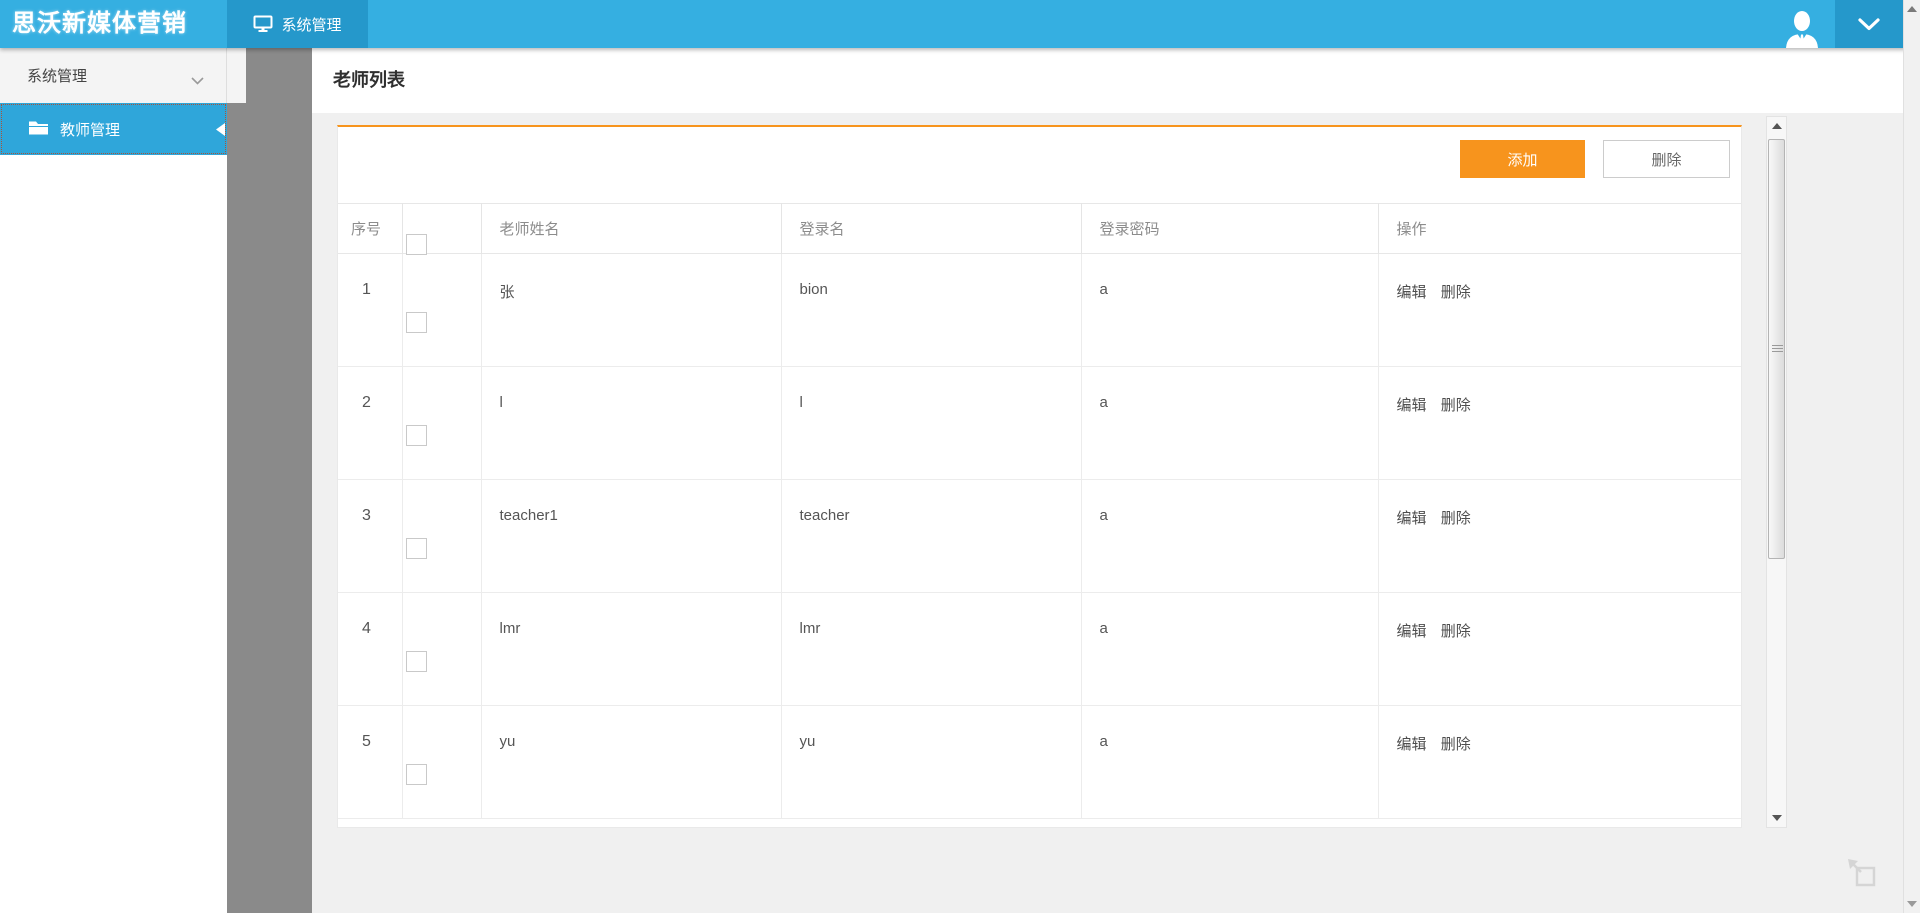  I want to click on row-index: 1, so click(370, 310).